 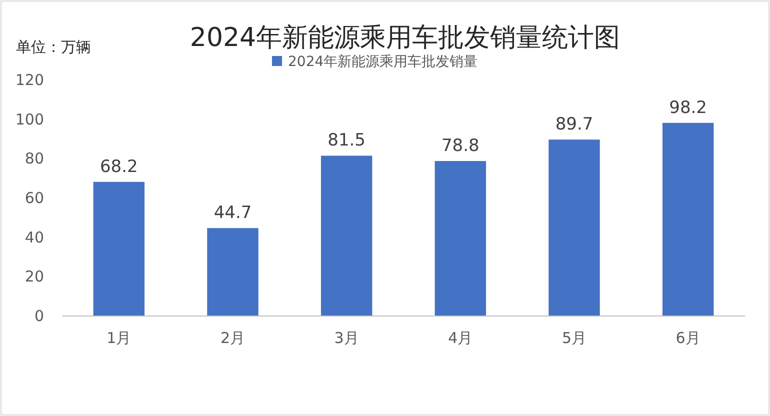 What do you see at coordinates (119, 166) in the screenshot?
I see `data-label: 68.2` at bounding box center [119, 166].